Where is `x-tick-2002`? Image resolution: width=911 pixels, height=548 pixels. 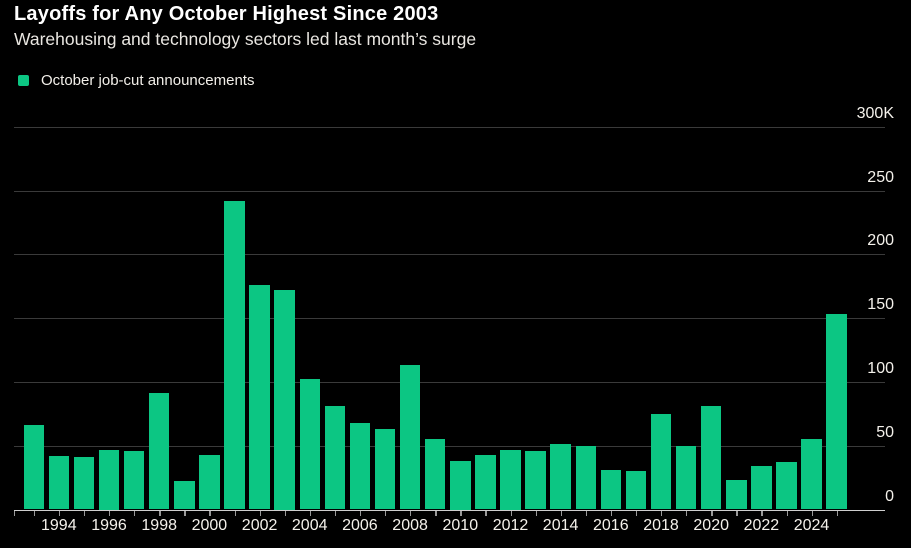
x-tick-2002 is located at coordinates (260, 513).